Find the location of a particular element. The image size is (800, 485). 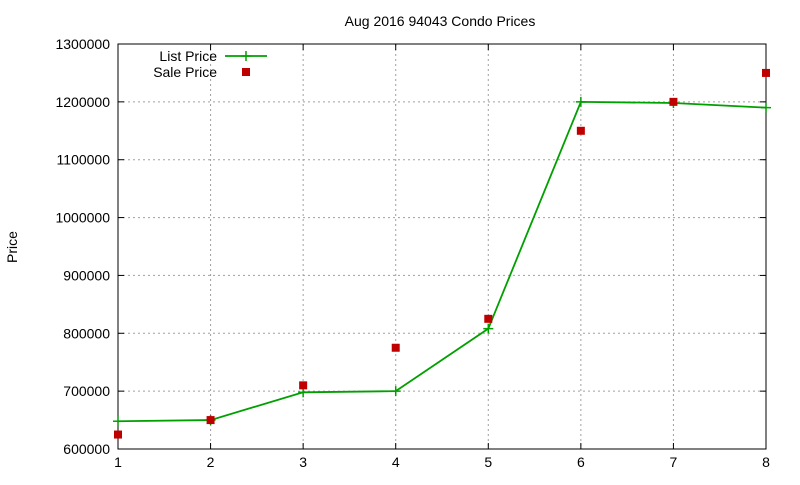

y-tick-label: 1000000 is located at coordinates (82, 218).